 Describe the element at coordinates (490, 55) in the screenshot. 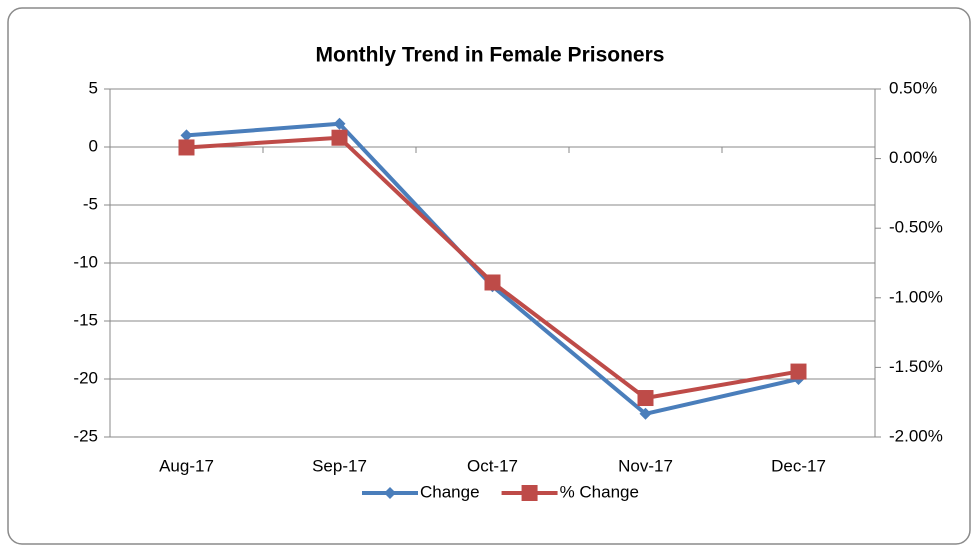

I see `chart-title: Monthly Trend in Female Prisoners` at that location.